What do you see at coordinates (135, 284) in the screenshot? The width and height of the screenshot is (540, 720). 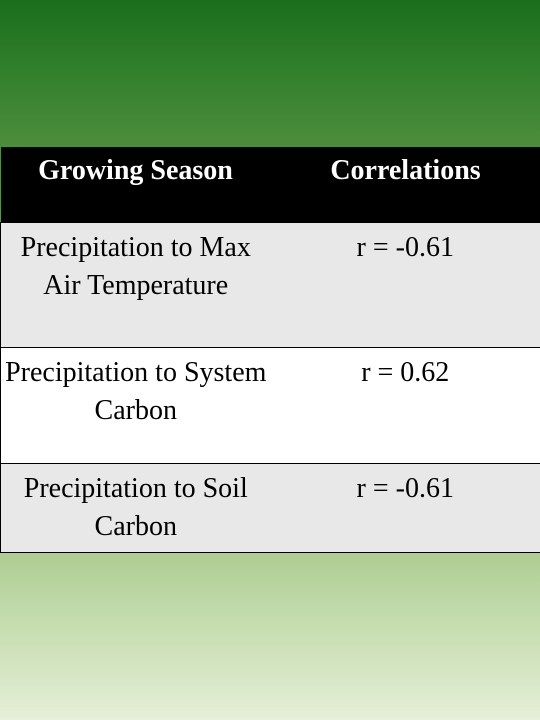 I see `variable-cell: Precipitation to Max Air Temperature` at bounding box center [135, 284].